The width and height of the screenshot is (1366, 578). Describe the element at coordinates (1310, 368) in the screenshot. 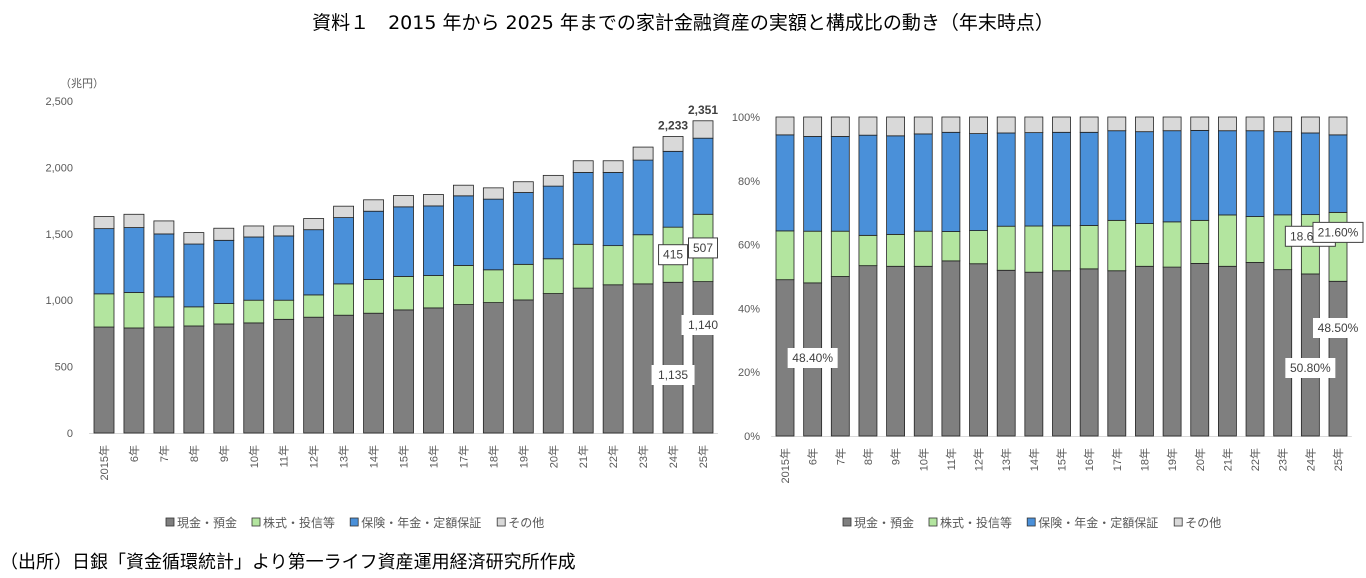

I see `data-label: 50.80%` at that location.